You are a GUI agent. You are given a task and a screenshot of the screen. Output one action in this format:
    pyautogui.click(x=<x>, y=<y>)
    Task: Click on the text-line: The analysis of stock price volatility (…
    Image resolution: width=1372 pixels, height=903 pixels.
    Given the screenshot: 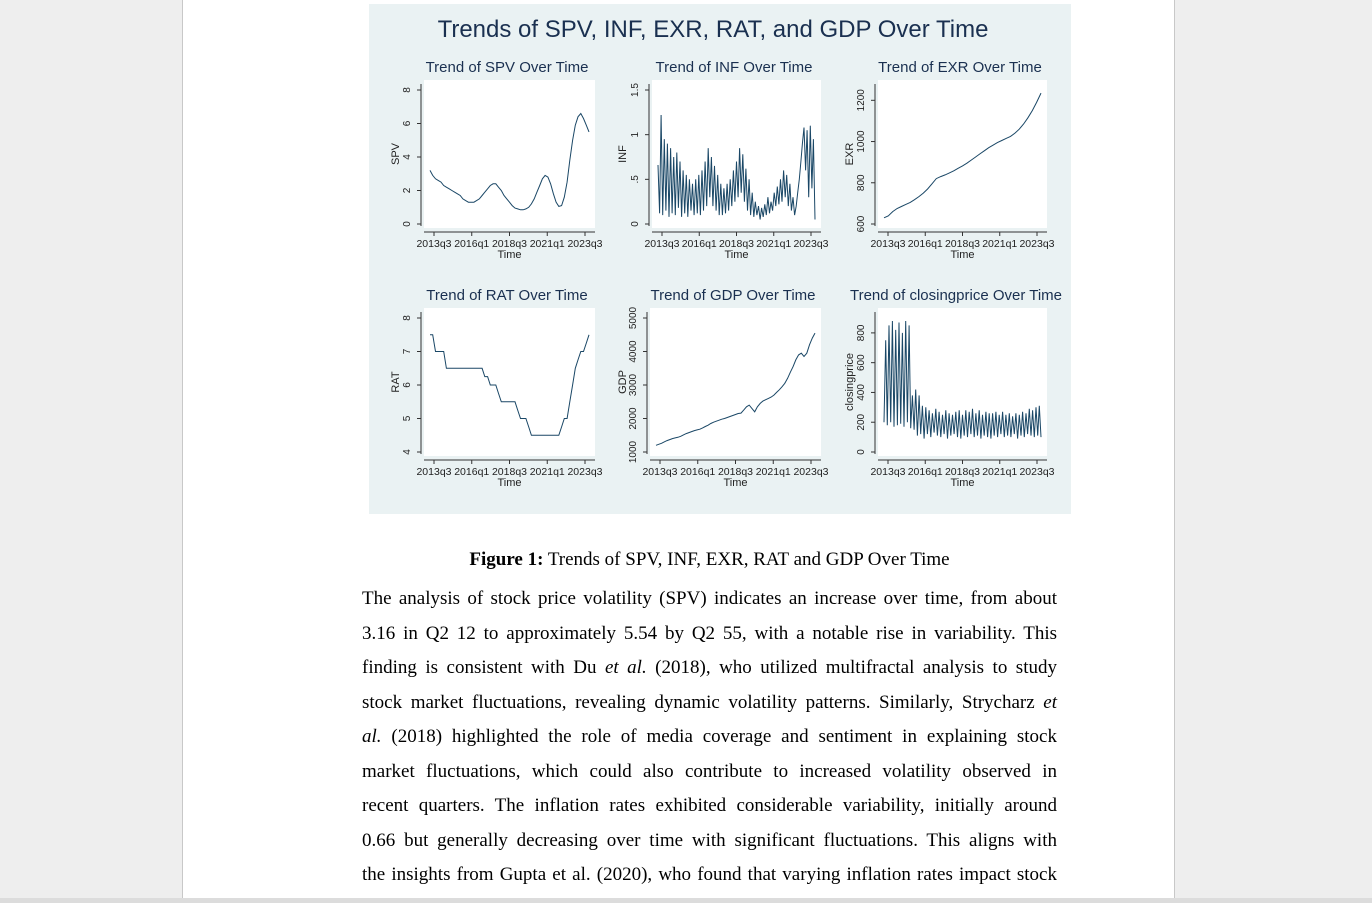 What is the action you would take?
    pyautogui.click(x=709, y=598)
    